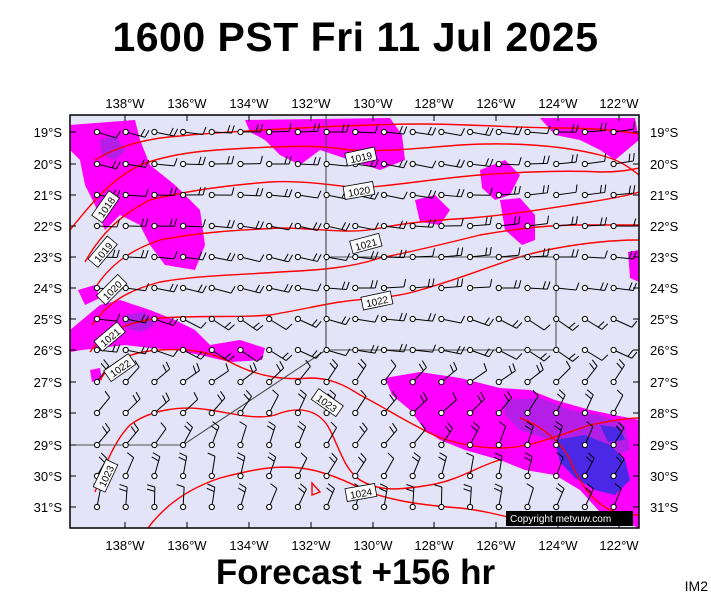 This screenshot has height=600, width=711. Describe the element at coordinates (48, 382) in the screenshot. I see `lat-label-left: 27°S` at that location.